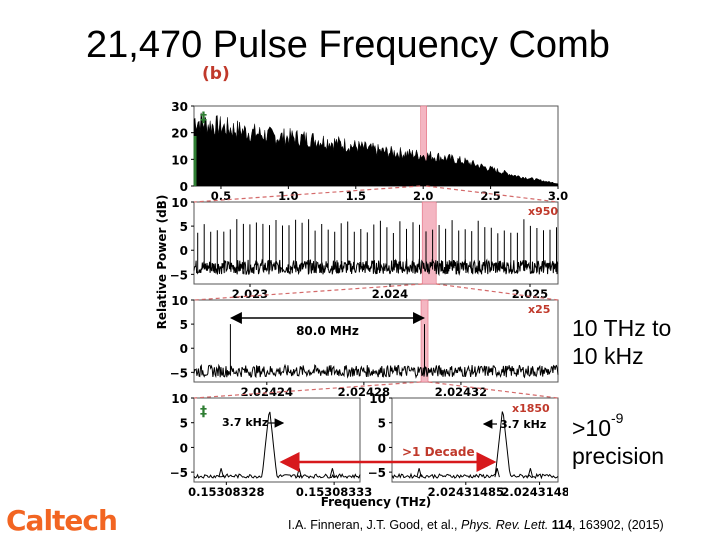  What do you see at coordinates (530, 294) in the screenshot?
I see `p2-xtick-label: 2.025` at bounding box center [530, 294].